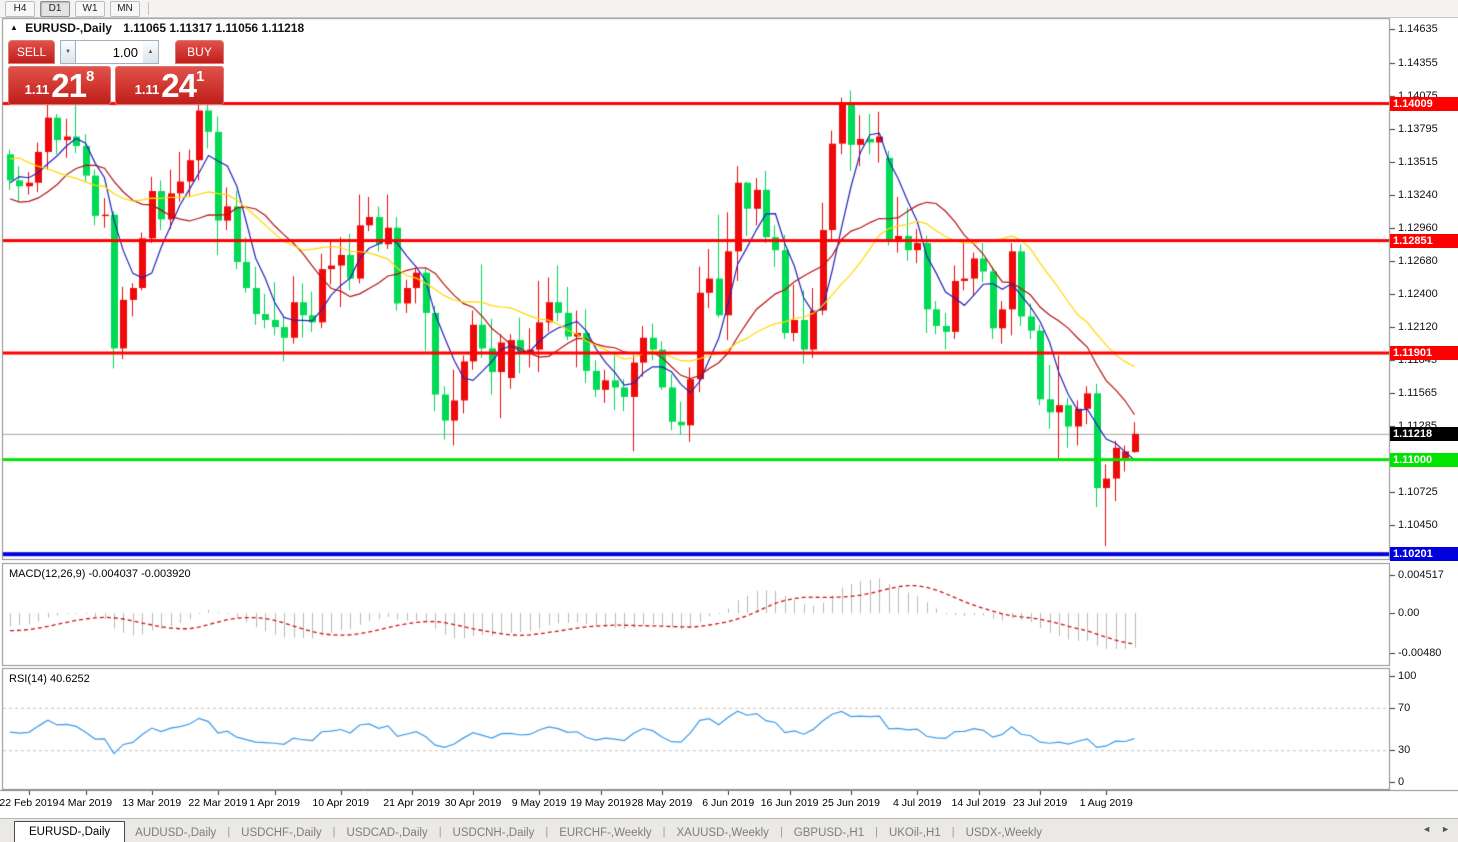 The width and height of the screenshot is (1458, 842). I want to click on date-axis-label: 4 Mar 2019, so click(86, 803).